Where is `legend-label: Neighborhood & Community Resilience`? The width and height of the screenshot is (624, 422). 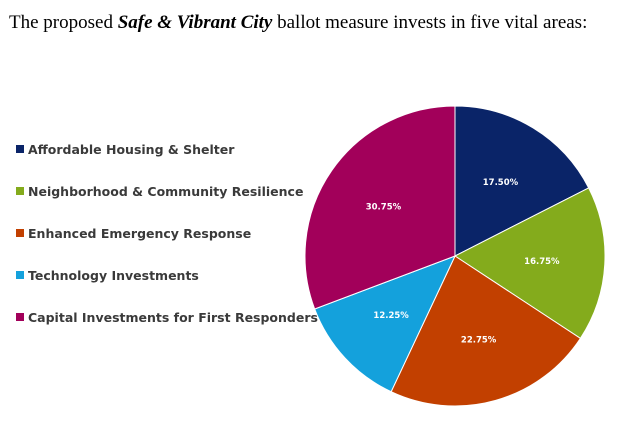 legend-label: Neighborhood & Community Resilience is located at coordinates (166, 191).